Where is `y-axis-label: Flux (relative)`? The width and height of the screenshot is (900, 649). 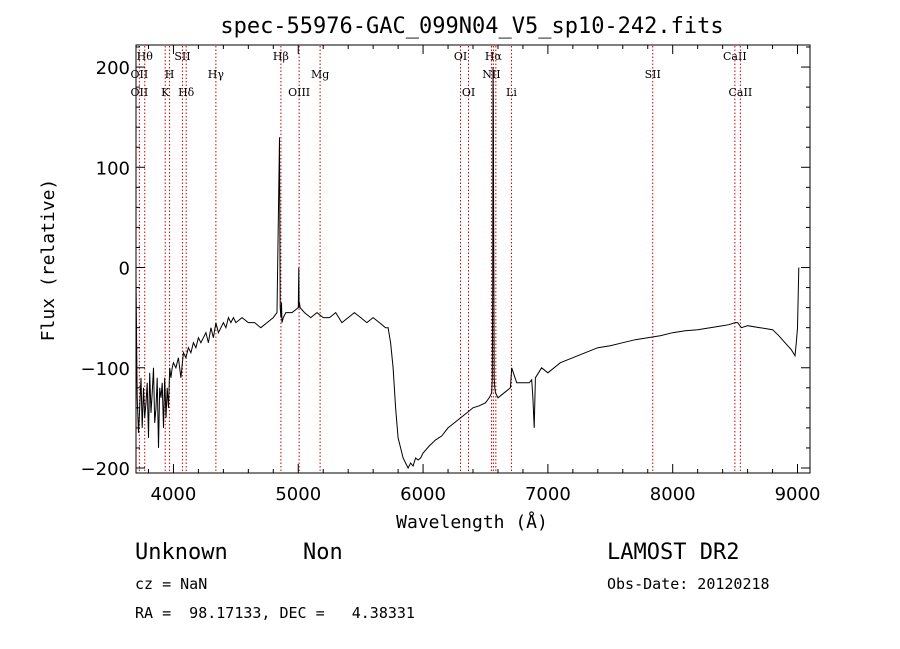 y-axis-label: Flux (relative) is located at coordinates (48, 260).